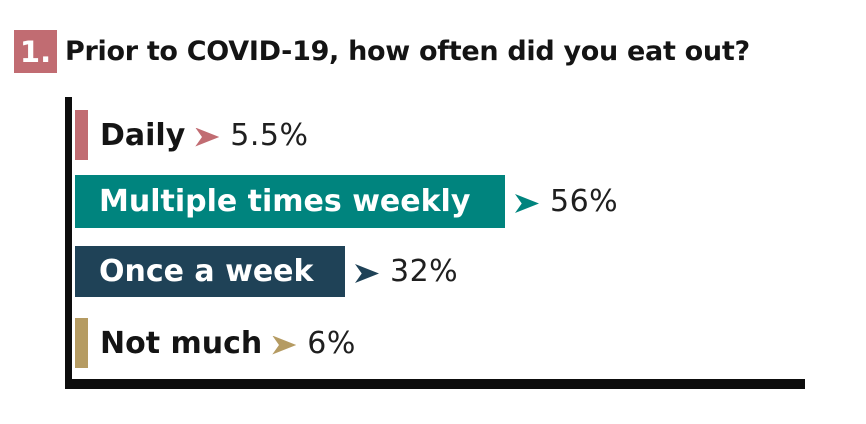 Image resolution: width=866 pixels, height=424 pixels. Describe the element at coordinates (68, 243) in the screenshot. I see `y-axis-line` at that location.